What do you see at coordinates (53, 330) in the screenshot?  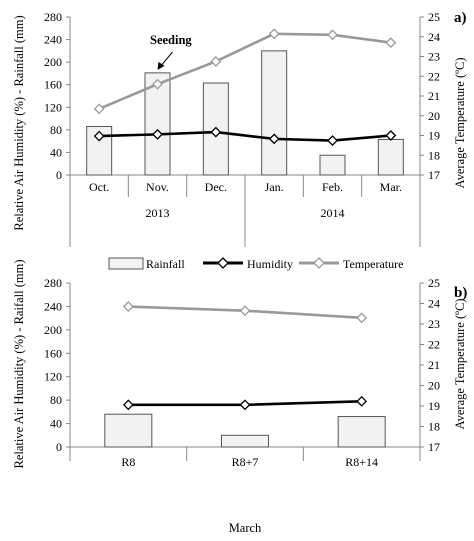 I see `y-tick-label-left-b: 200` at bounding box center [53, 330].